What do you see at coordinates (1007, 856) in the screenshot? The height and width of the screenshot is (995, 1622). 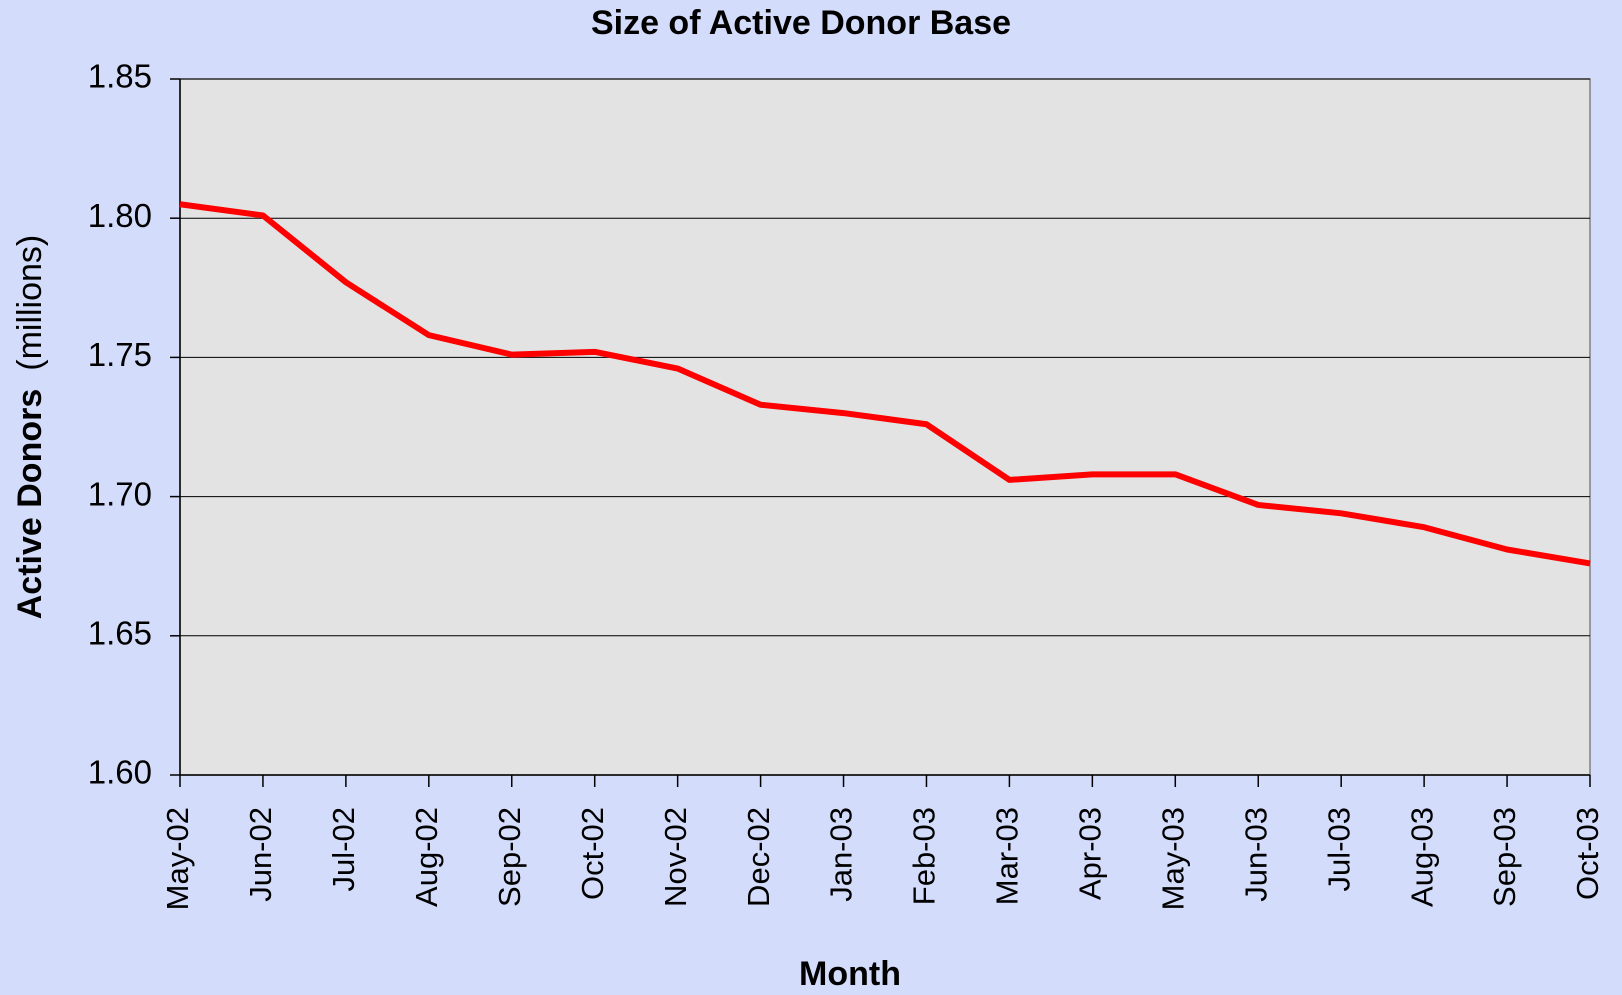 I see `x-tick-label: Mar-03` at bounding box center [1007, 856].